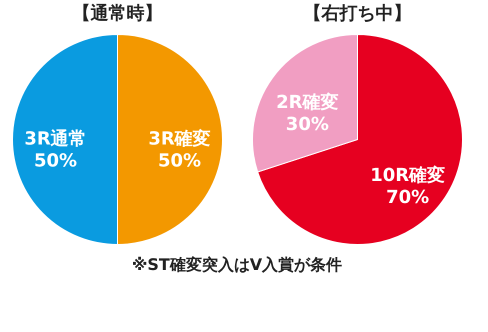 This screenshot has width=488, height=332. What do you see at coordinates (307, 103) in the screenshot?
I see `slice-label: 2R確変` at bounding box center [307, 103].